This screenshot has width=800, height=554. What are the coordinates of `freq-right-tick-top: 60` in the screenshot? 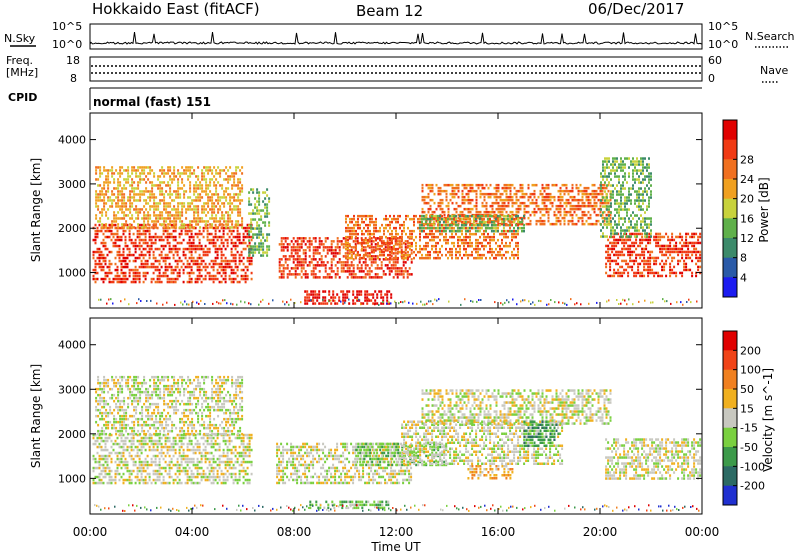 It's located at (715, 60).